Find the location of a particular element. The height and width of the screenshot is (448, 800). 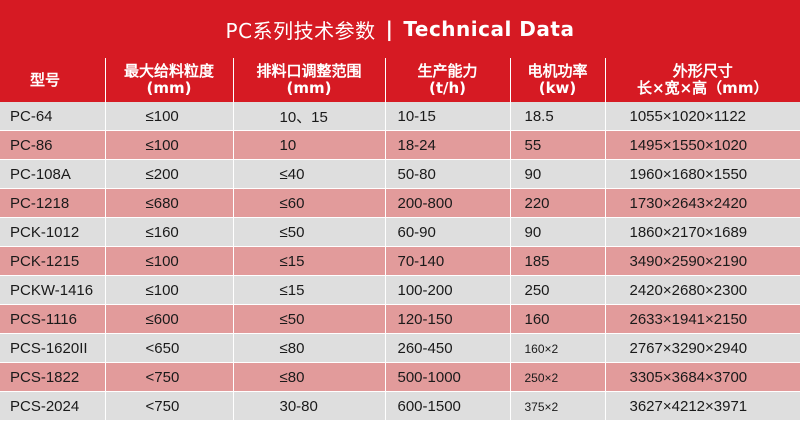

cell-dimensions: 1730×2643×2420 is located at coordinates (702, 203).